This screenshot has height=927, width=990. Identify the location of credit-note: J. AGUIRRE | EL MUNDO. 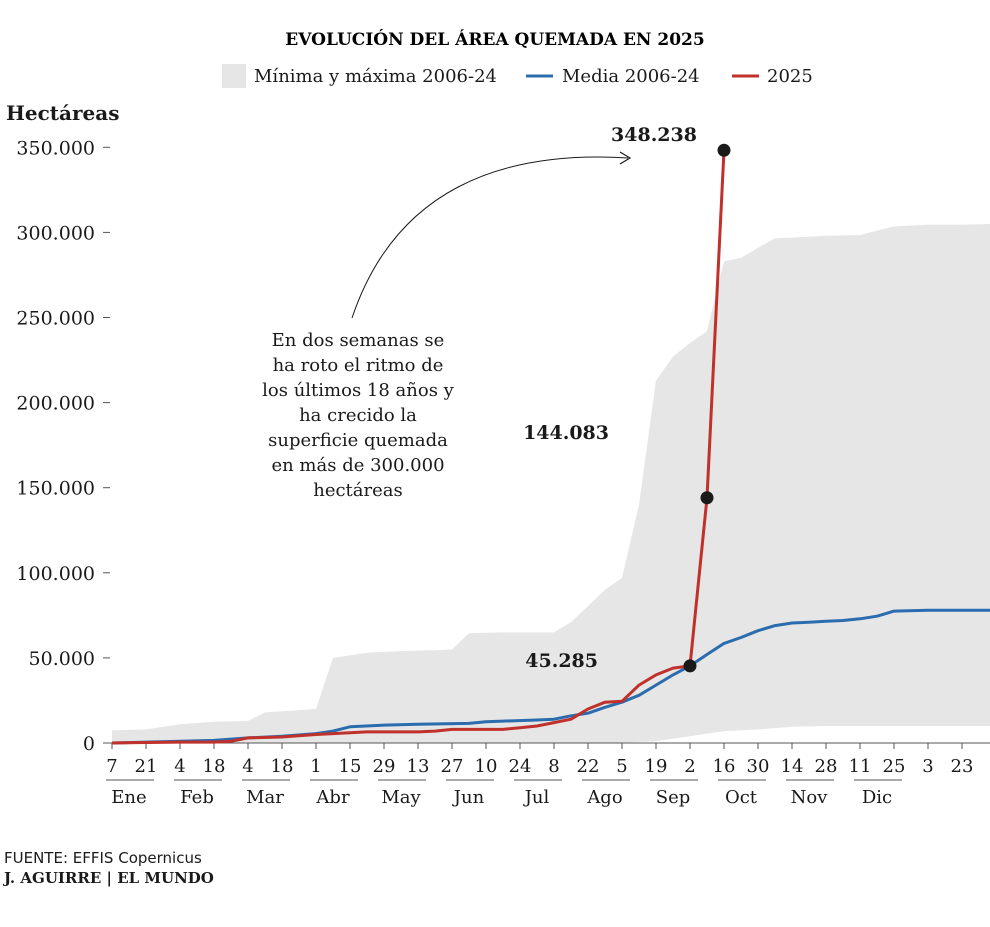
(109, 878).